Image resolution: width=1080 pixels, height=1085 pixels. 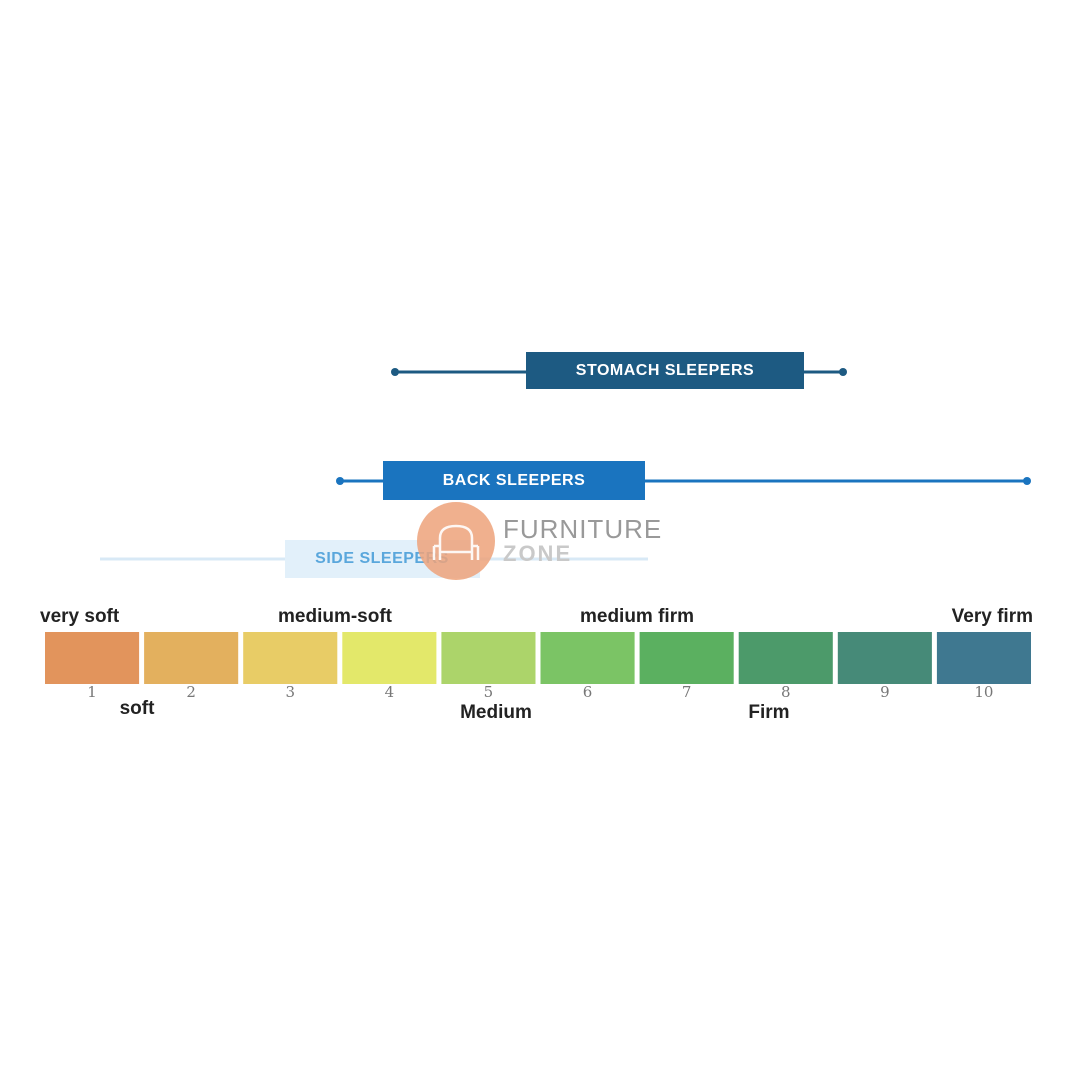 I want to click on sleeper-label: BACK SLEEPERS, so click(x=514, y=480).